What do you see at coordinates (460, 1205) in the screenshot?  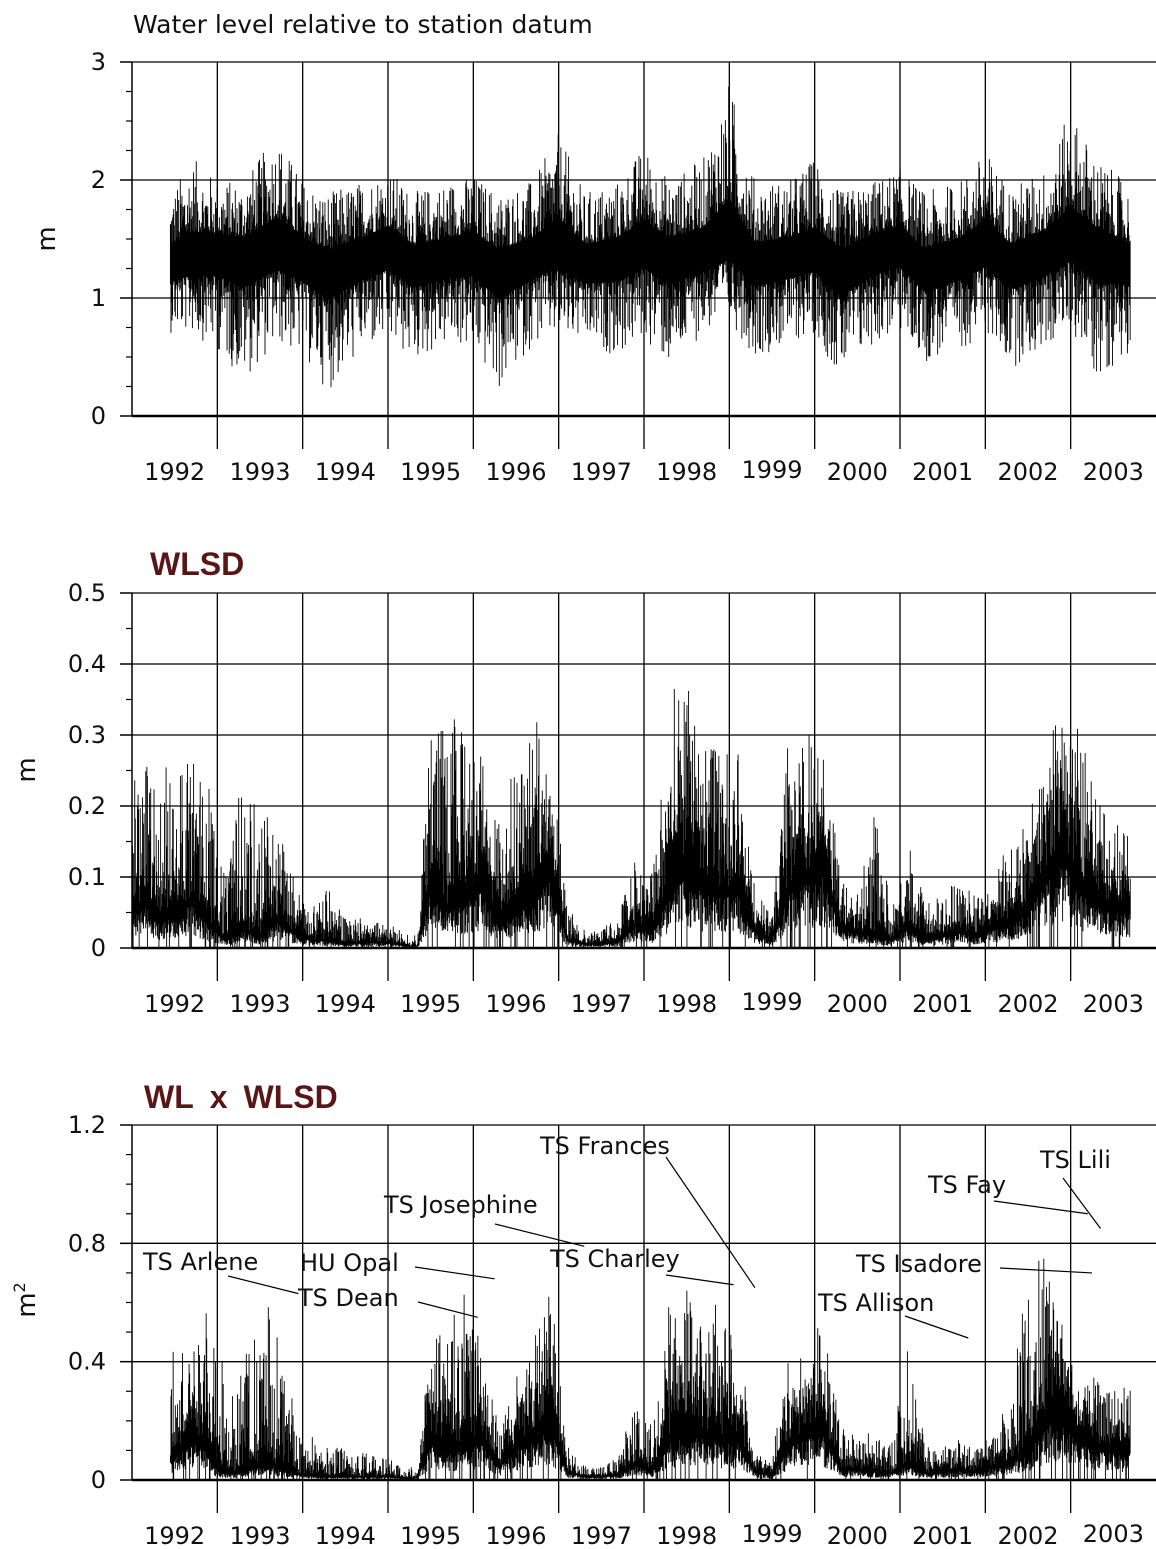 I see `annotation-label: TS Josephine` at bounding box center [460, 1205].